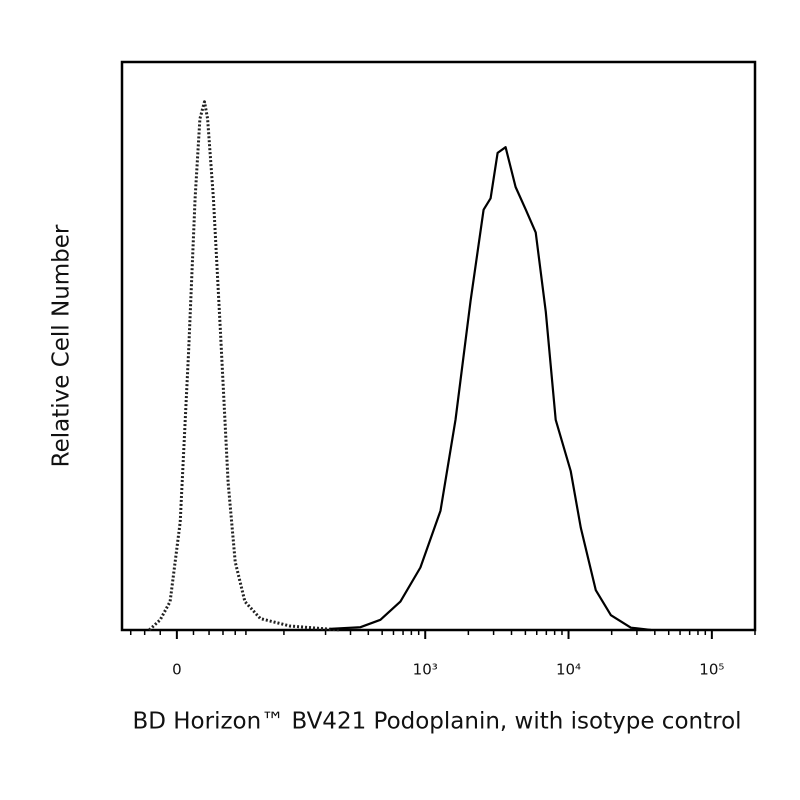 This screenshot has height=800, width=800. I want to click on x-tick-label: 10⁵, so click(711, 670).